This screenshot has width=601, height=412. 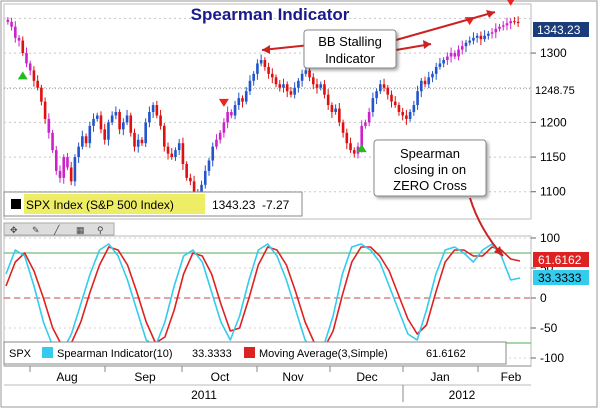 What do you see at coordinates (462, 395) in the screenshot?
I see `year-label-2012: 2012` at bounding box center [462, 395].